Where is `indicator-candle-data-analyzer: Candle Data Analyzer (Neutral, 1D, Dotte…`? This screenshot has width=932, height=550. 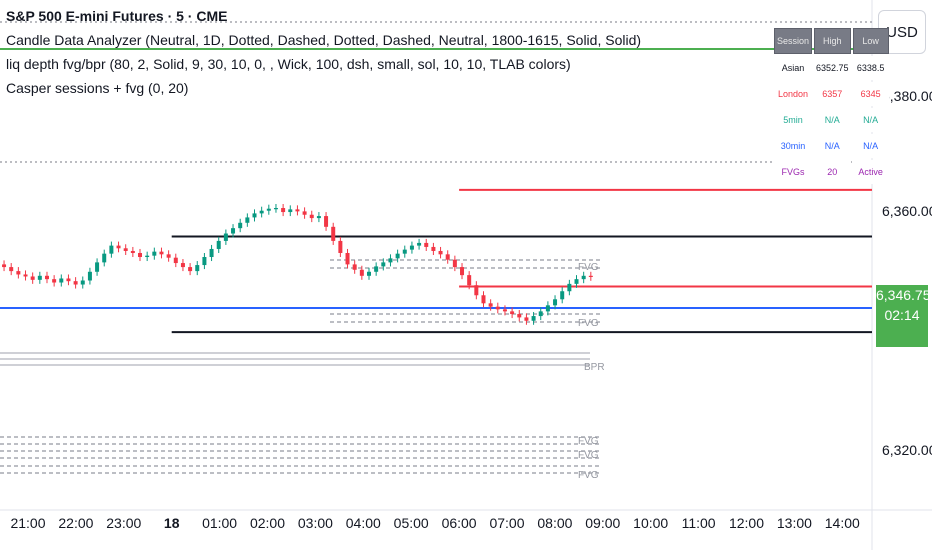
indicator-candle-data-analyzer: Candle Data Analyzer (Neutral, 1D, Dotte… is located at coordinates (324, 40).